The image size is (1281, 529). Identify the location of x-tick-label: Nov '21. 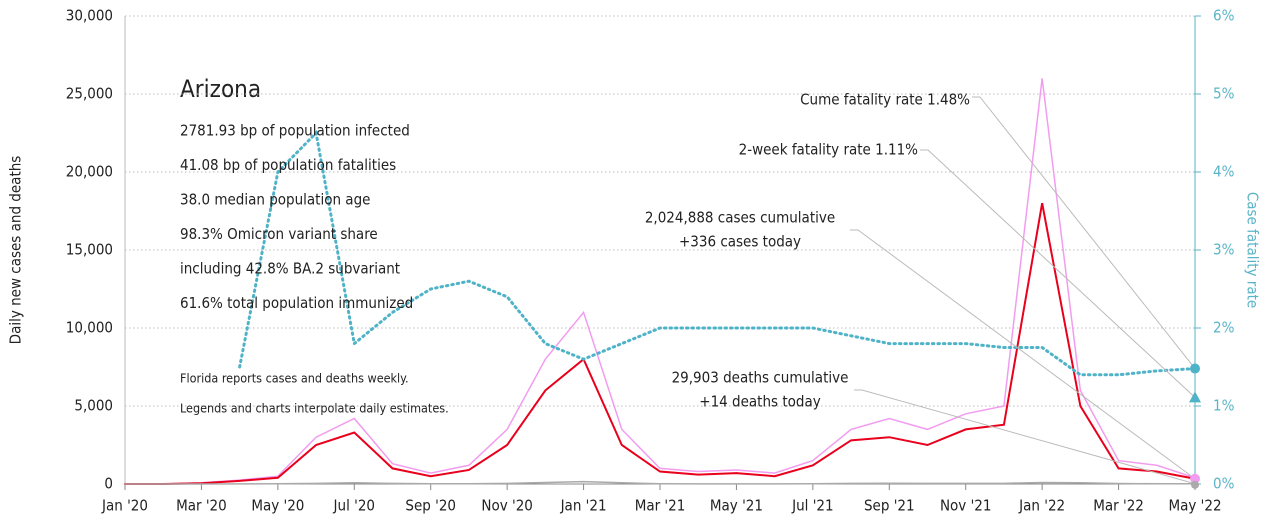
(966, 506).